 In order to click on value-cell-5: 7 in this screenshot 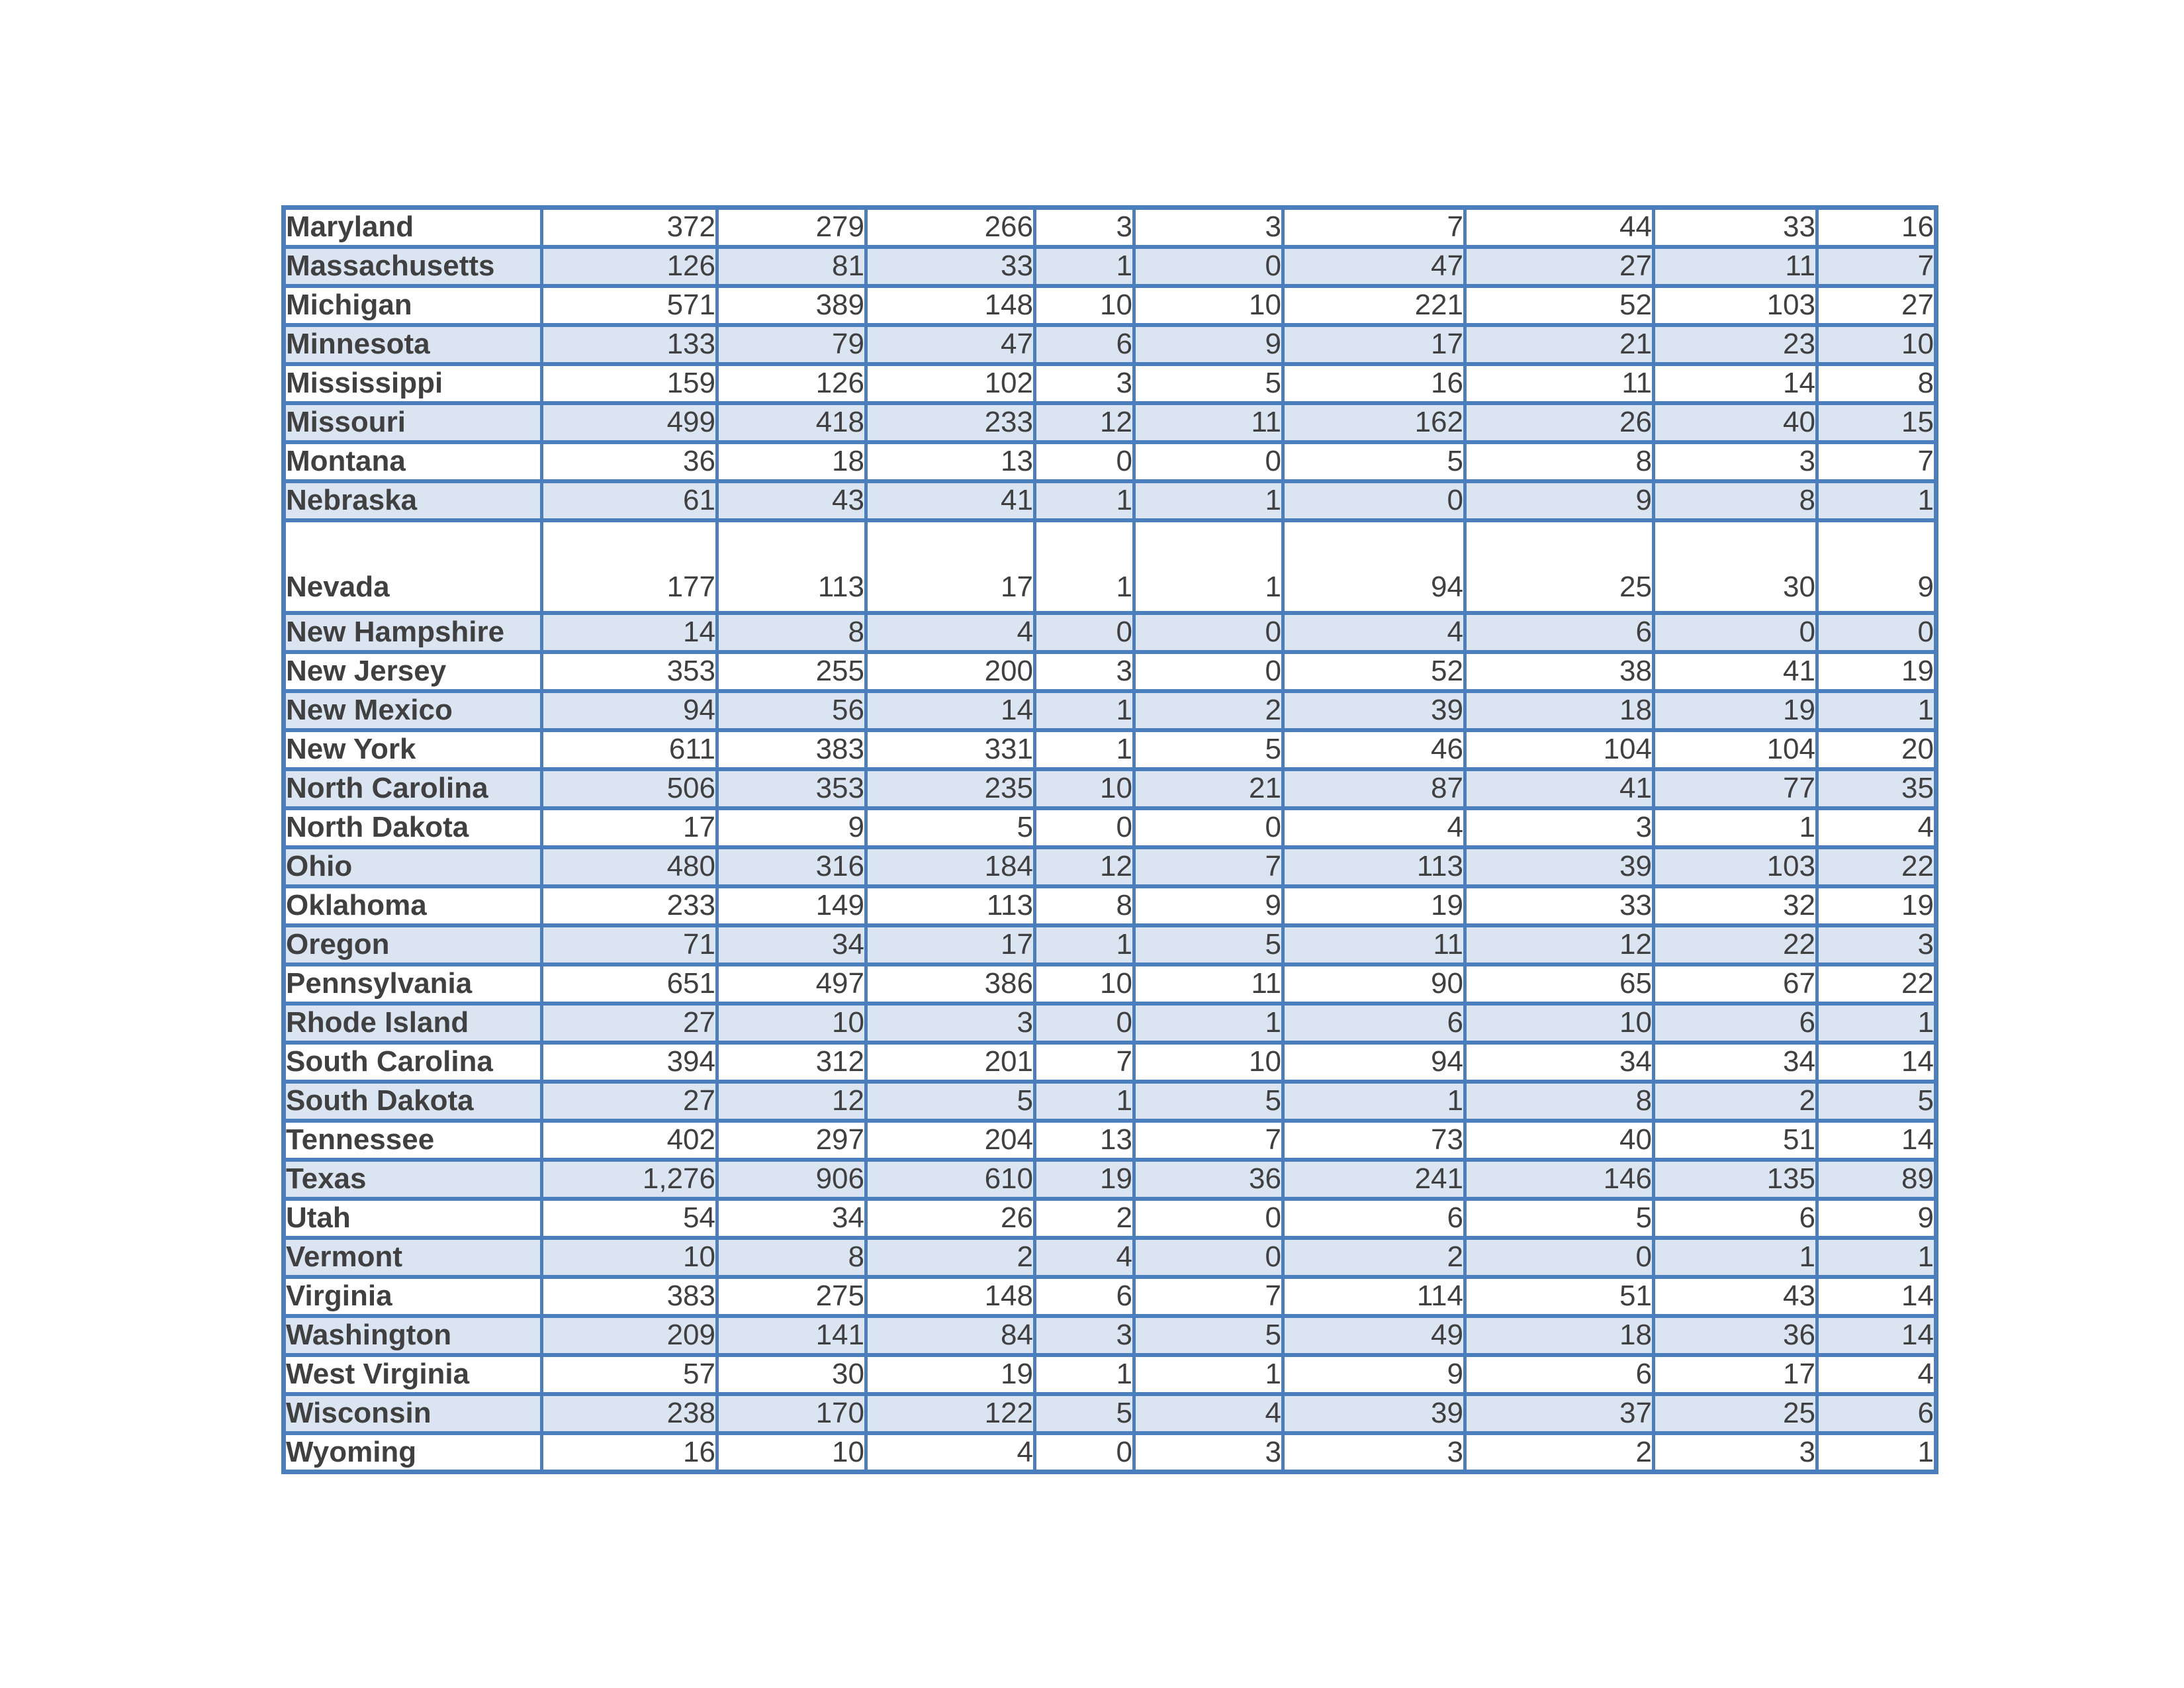, I will do `click(1208, 1296)`.